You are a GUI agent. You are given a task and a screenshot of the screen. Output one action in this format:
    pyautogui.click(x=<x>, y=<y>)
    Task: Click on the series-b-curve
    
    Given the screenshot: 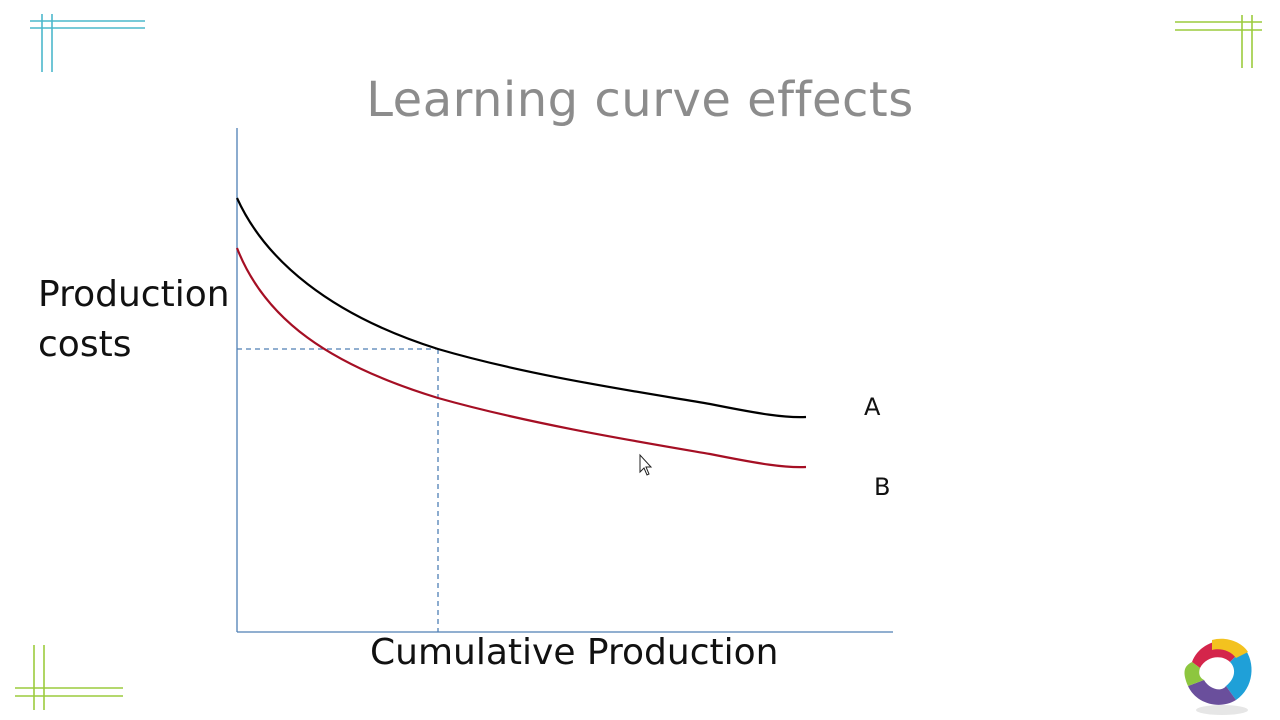 What is the action you would take?
    pyautogui.click(x=521, y=358)
    